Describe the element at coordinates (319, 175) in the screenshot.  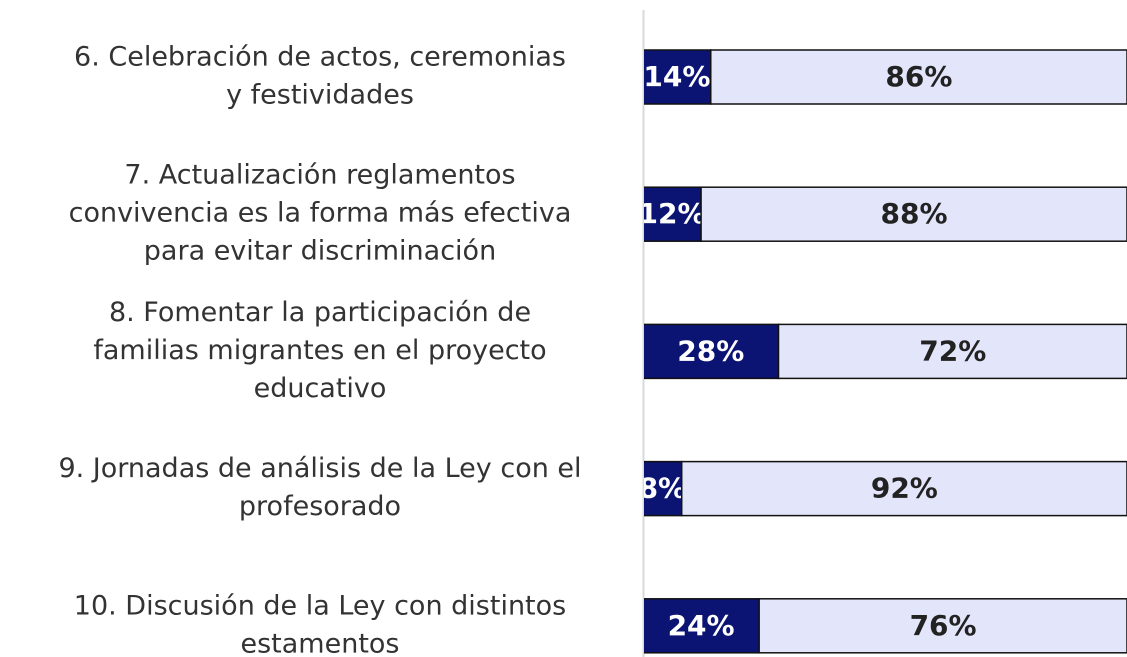
I see `category-label: 7. Actualización reglamentos` at that location.